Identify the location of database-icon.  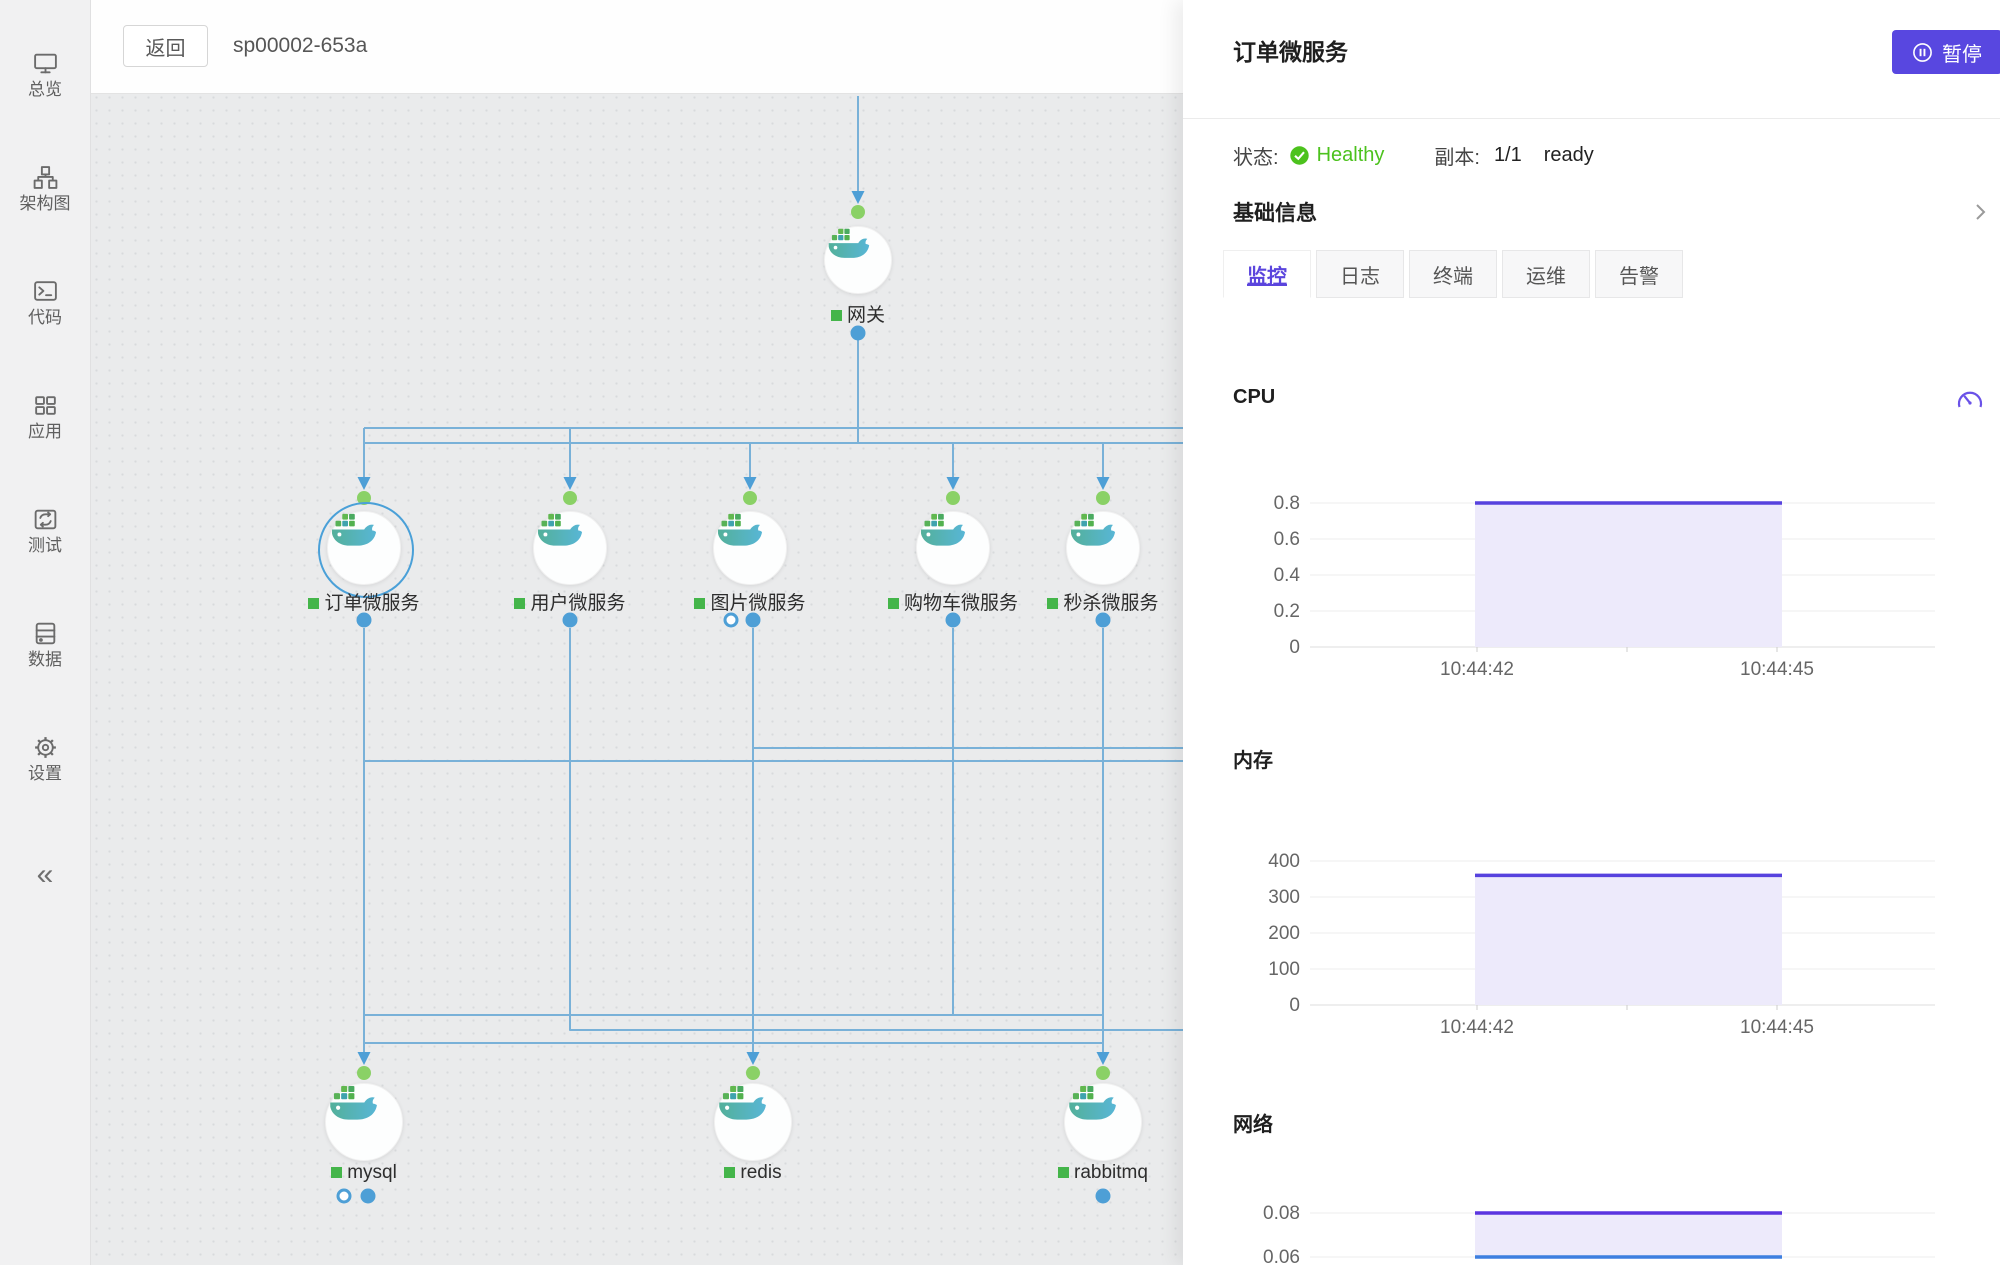
(45, 633).